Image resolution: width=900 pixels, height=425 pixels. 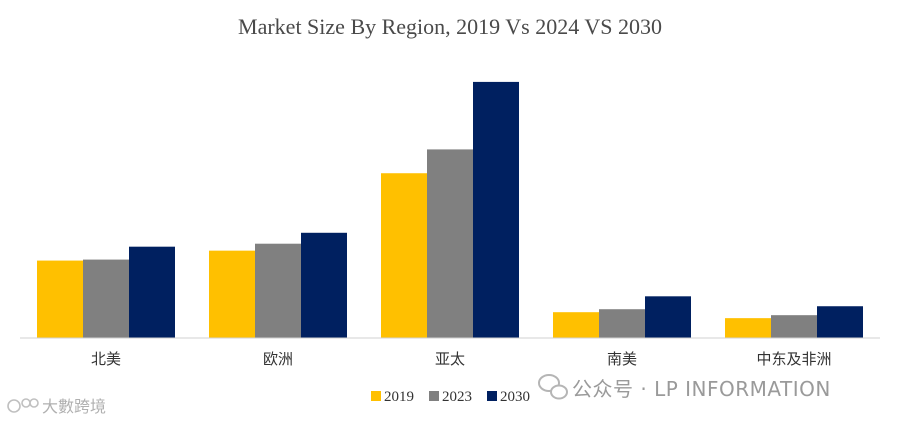 I want to click on wechat-watermark: 公众号 · LP INFORMATION, so click(x=684, y=387).